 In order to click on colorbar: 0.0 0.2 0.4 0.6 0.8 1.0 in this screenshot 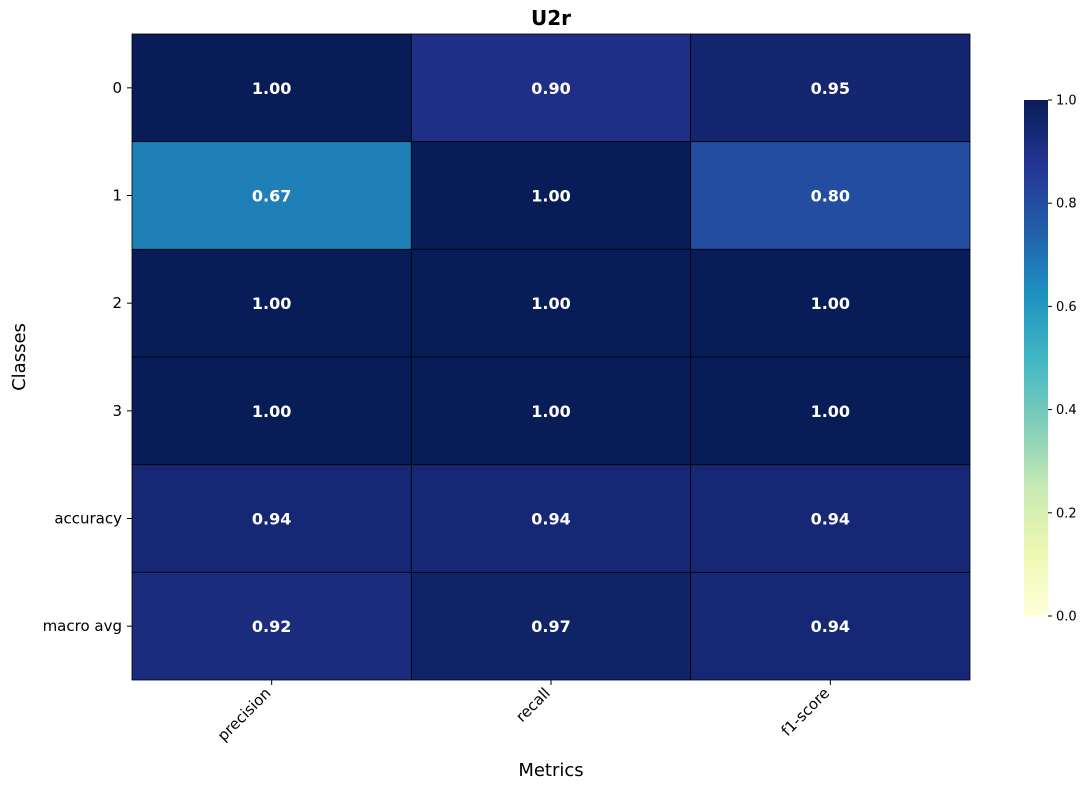, I will do `click(1050, 359)`.